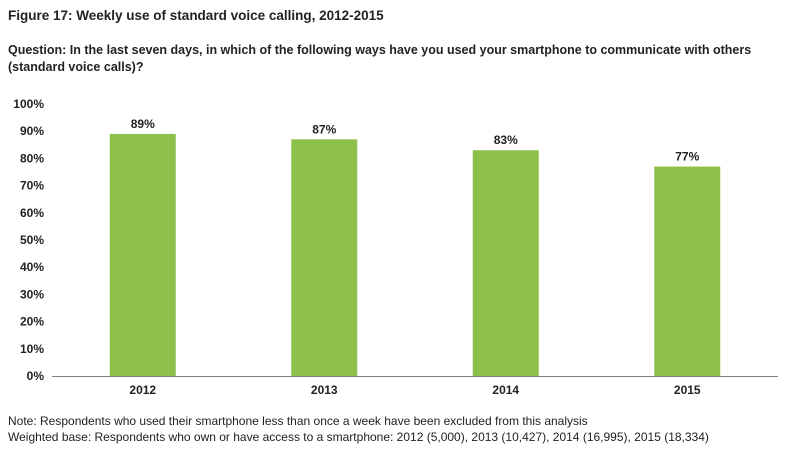  What do you see at coordinates (32, 349) in the screenshot?
I see `y-tick-label: 10%` at bounding box center [32, 349].